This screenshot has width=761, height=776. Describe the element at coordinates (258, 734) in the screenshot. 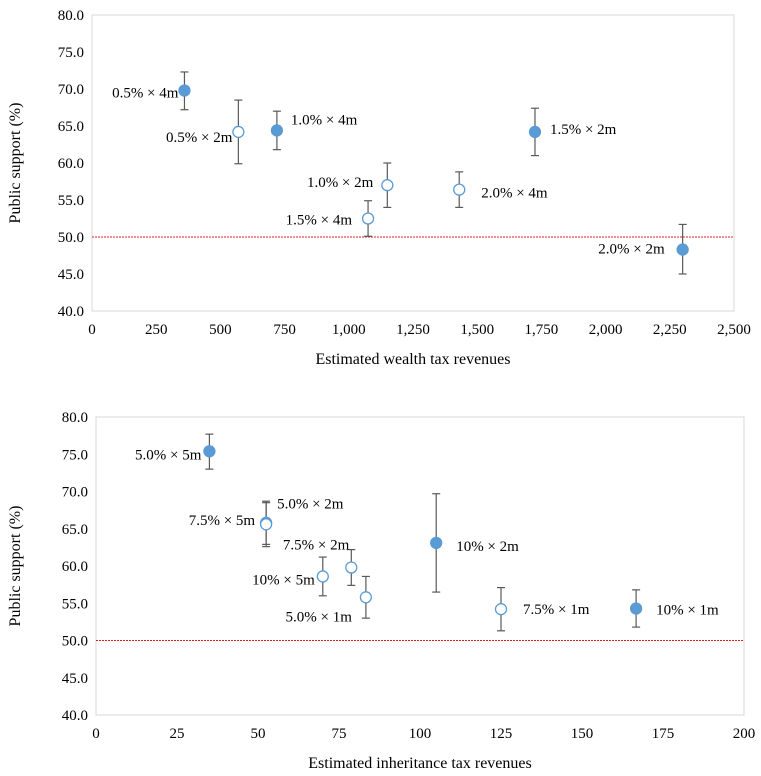

I see `x-tick-label: 50` at that location.